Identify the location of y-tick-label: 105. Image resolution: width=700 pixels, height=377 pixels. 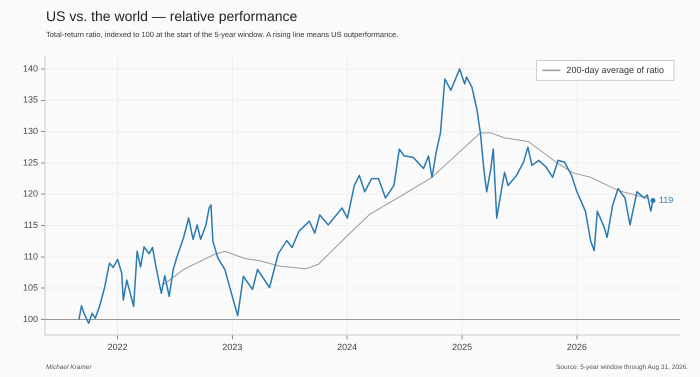
(30, 287).